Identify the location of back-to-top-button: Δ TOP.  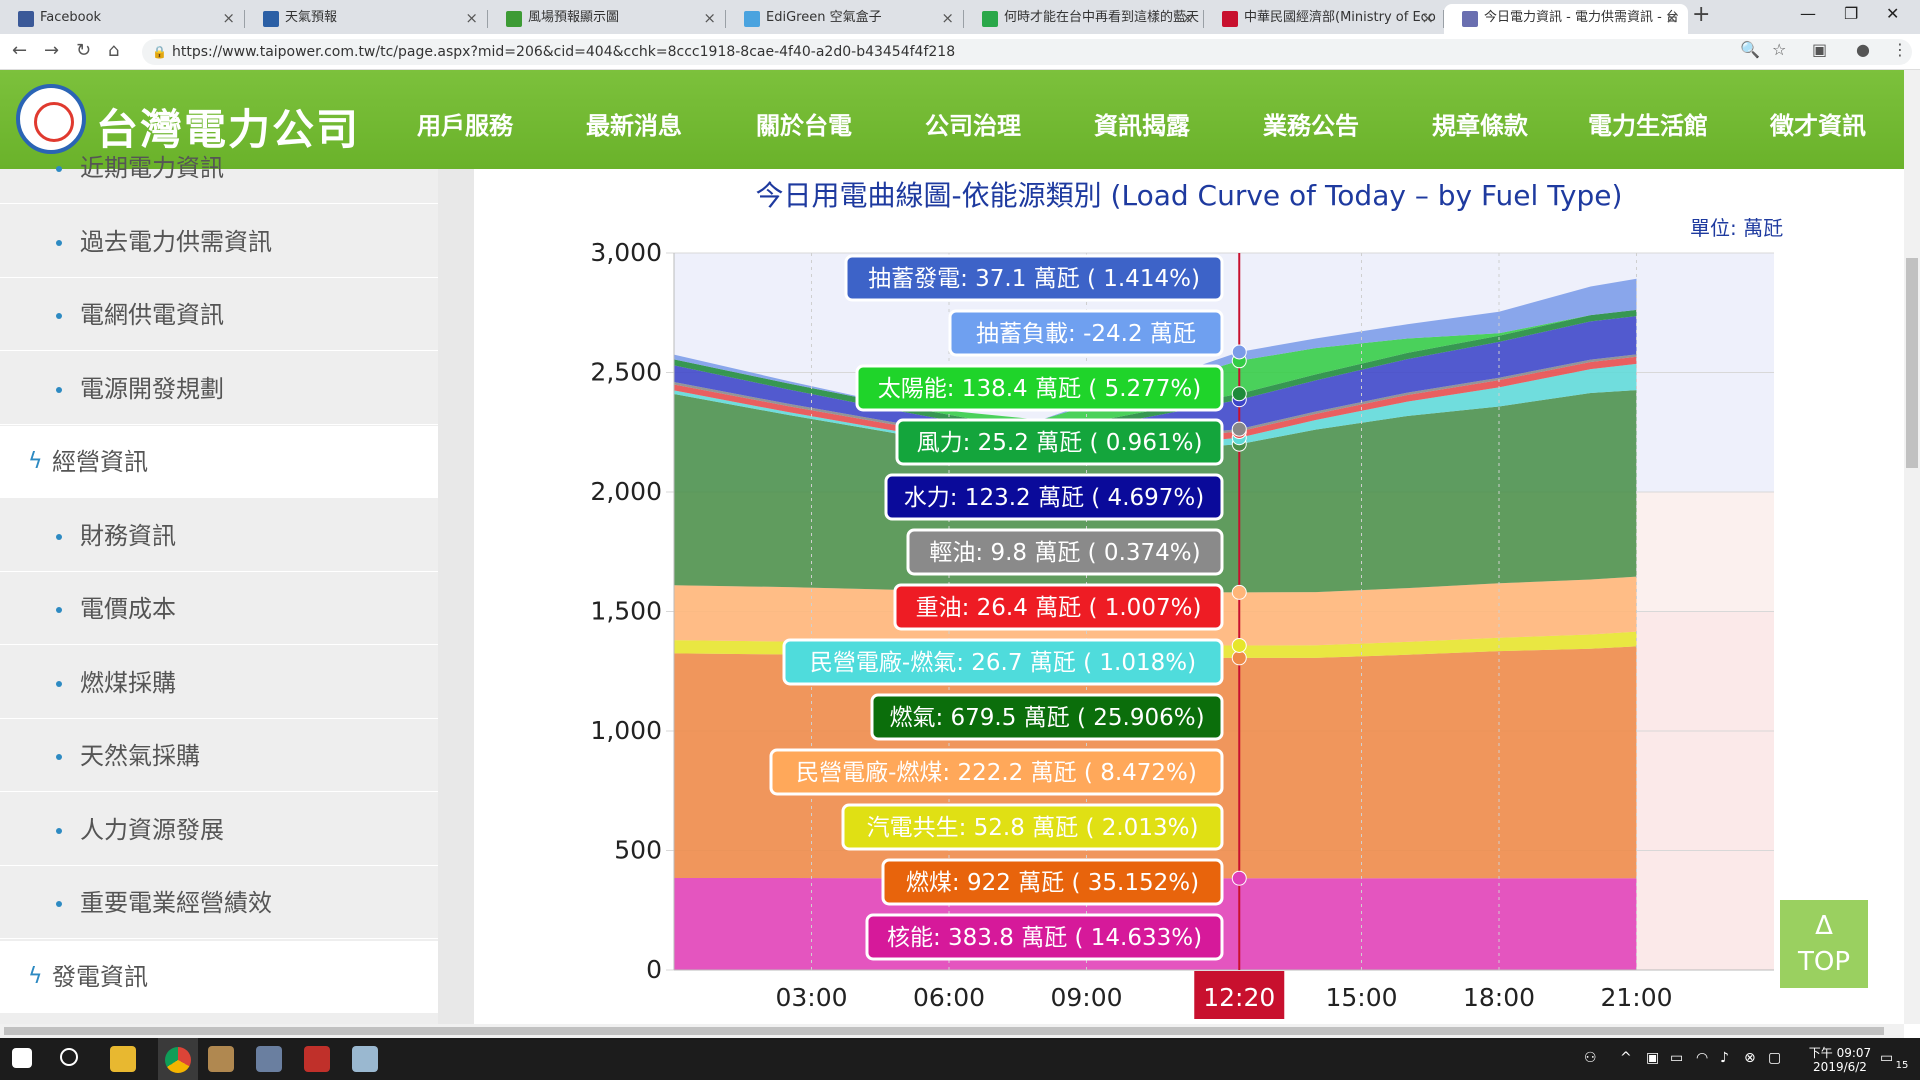
(1824, 944).